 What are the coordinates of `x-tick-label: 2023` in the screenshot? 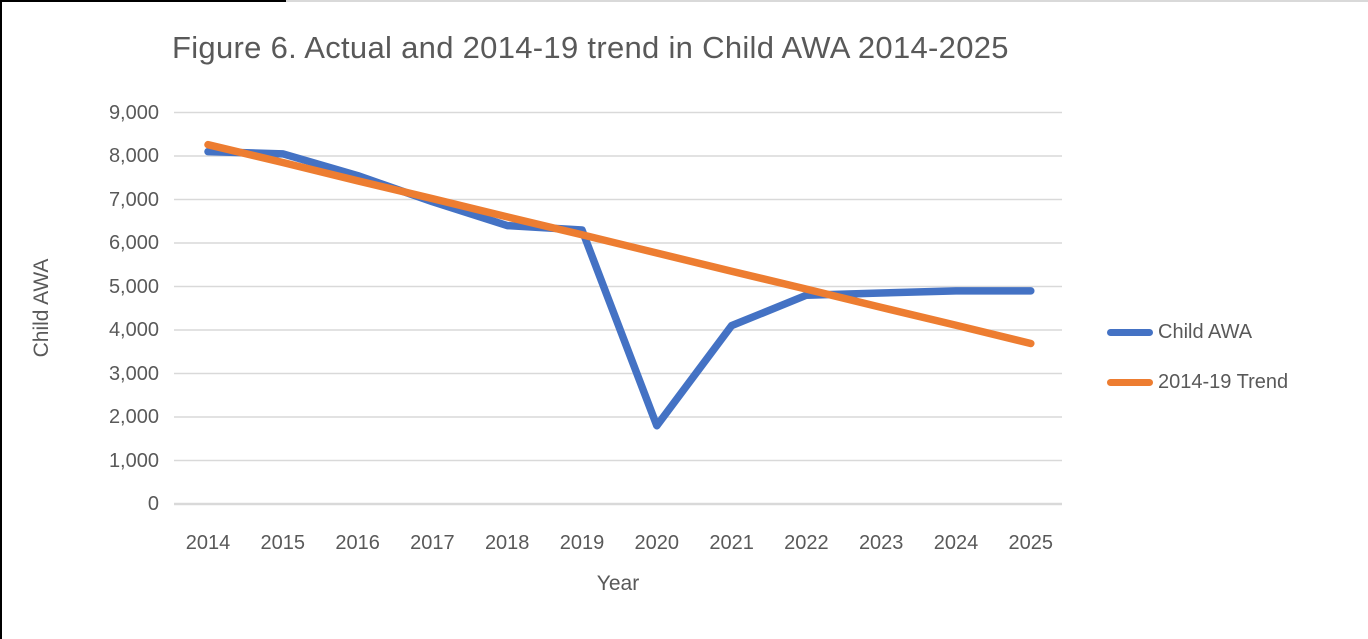 It's located at (881, 543).